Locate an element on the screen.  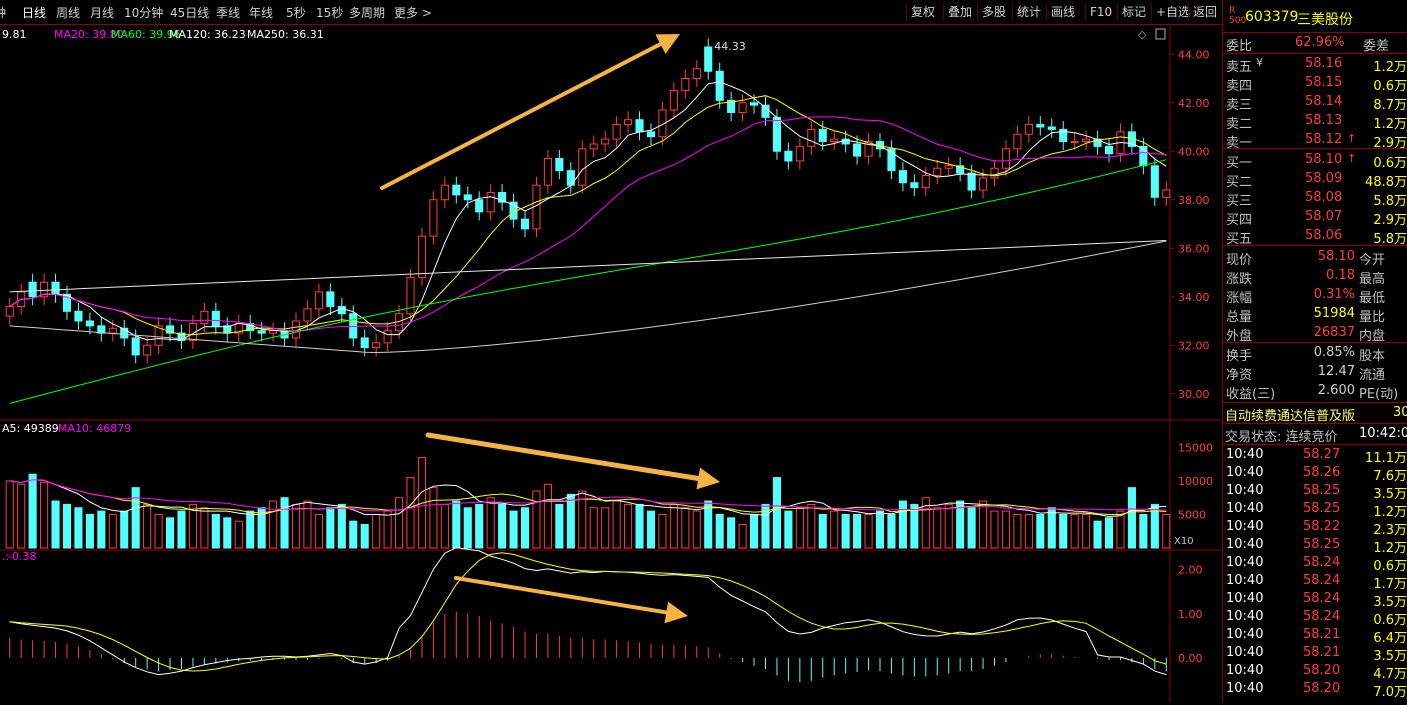
promo-num: 30 is located at coordinates (1400, 412).